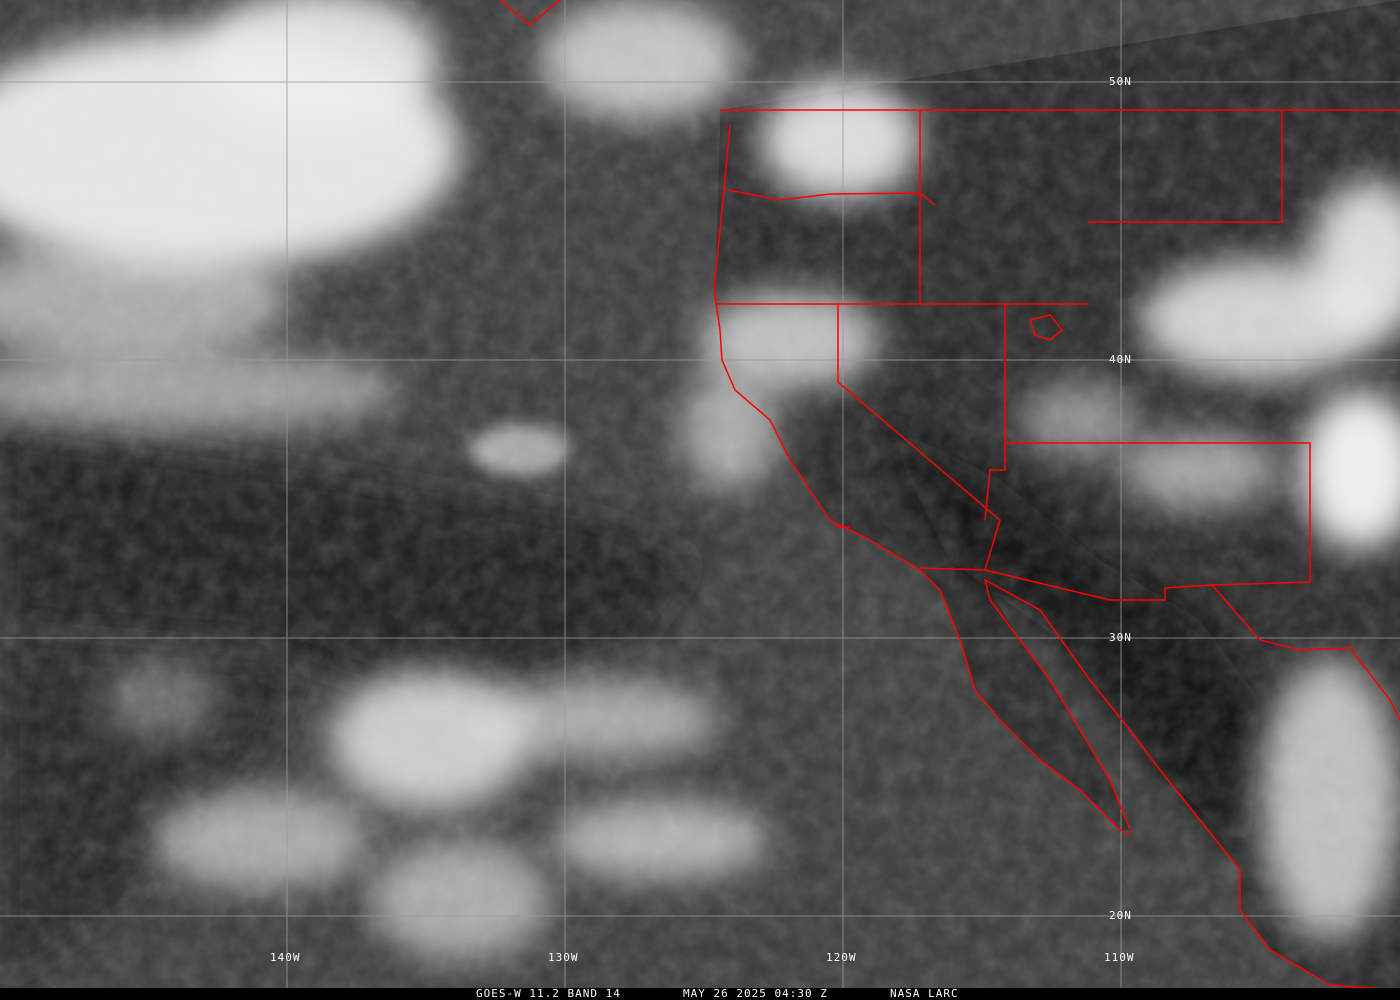 This screenshot has height=1000, width=1400. I want to click on lon-label-110w: 110W, so click(1119, 957).